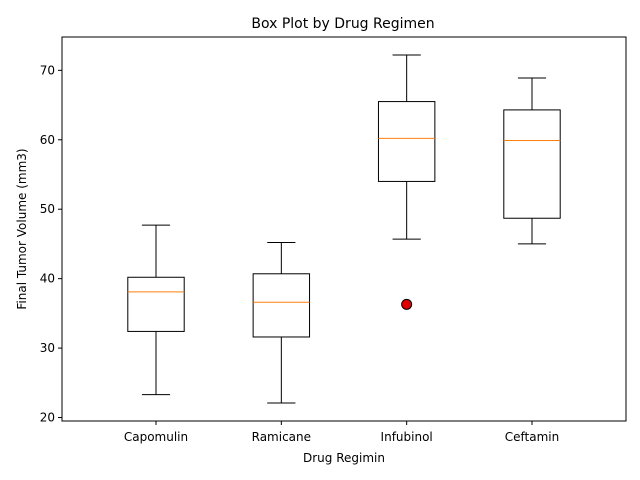 This screenshot has width=640, height=480. What do you see at coordinates (407, 304) in the screenshot?
I see `outlier-point` at bounding box center [407, 304].